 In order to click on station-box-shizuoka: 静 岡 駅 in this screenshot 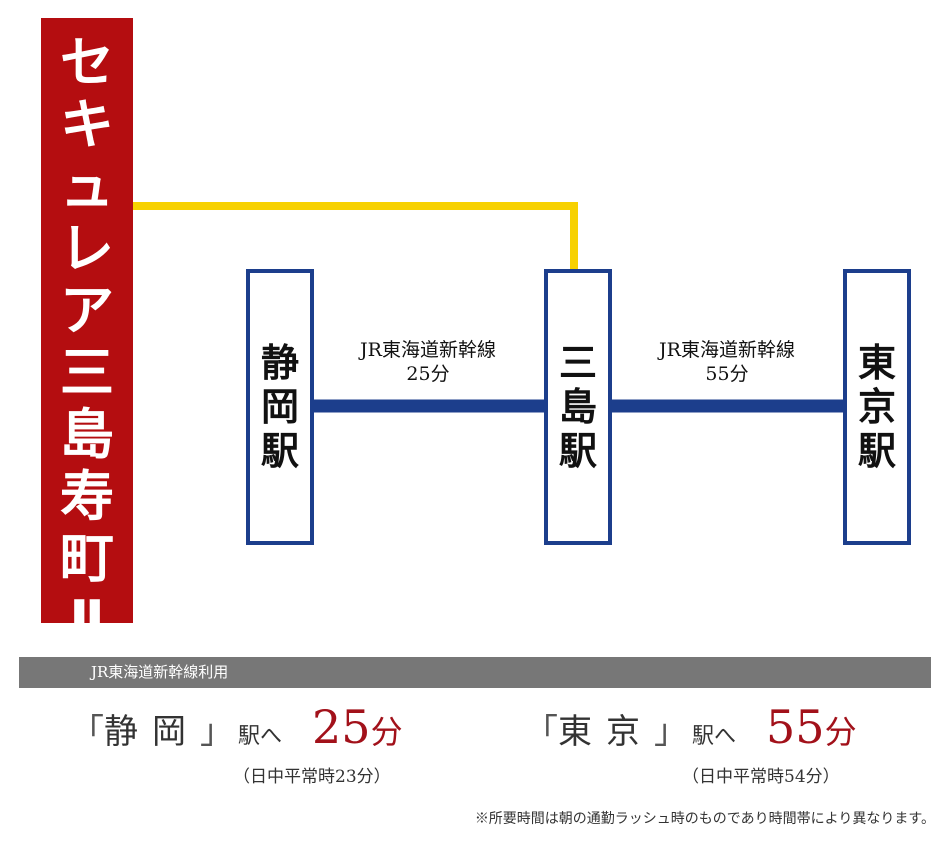, I will do `click(280, 407)`.